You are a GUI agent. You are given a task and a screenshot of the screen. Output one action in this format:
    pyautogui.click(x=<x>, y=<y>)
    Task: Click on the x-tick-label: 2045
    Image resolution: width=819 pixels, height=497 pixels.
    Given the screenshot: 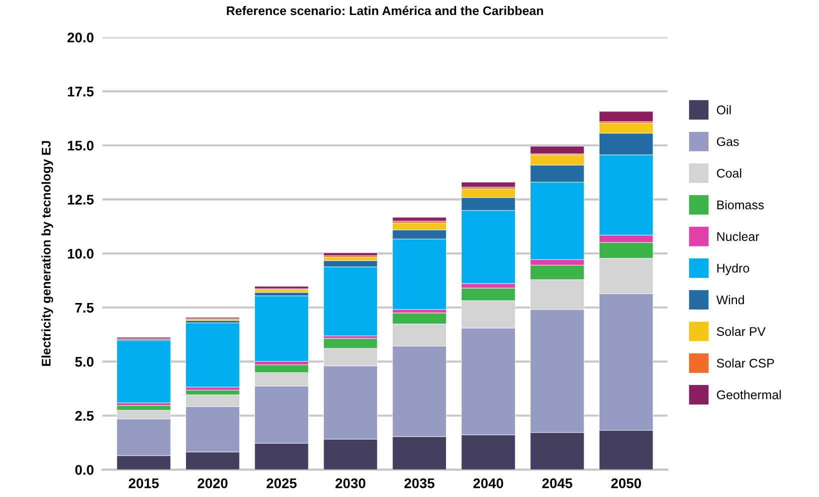 What is the action you would take?
    pyautogui.click(x=557, y=483)
    